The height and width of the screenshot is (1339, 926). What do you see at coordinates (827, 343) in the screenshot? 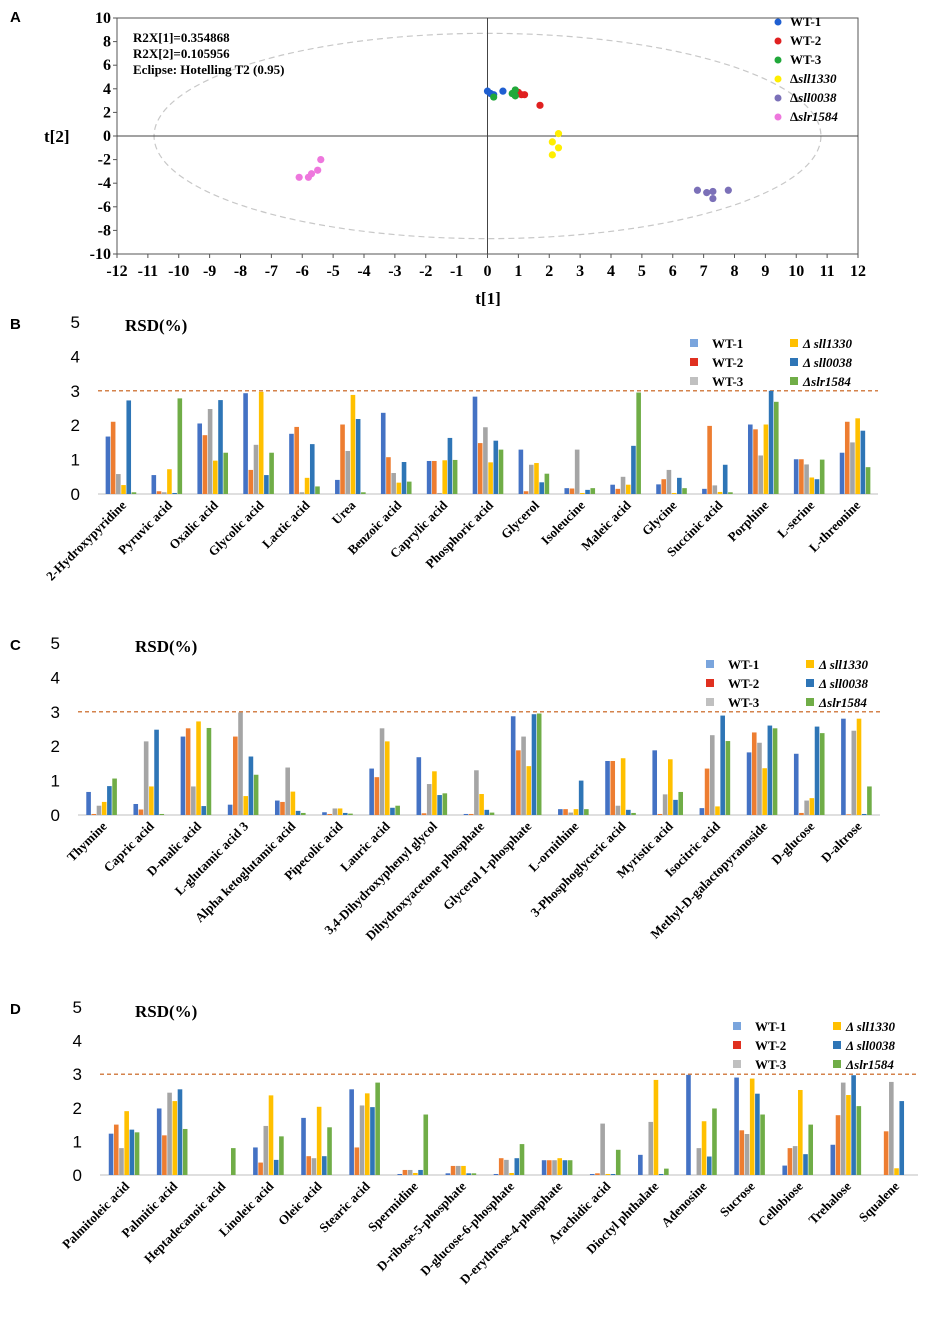
I see `legend-label: Δ sll1330` at bounding box center [827, 343].